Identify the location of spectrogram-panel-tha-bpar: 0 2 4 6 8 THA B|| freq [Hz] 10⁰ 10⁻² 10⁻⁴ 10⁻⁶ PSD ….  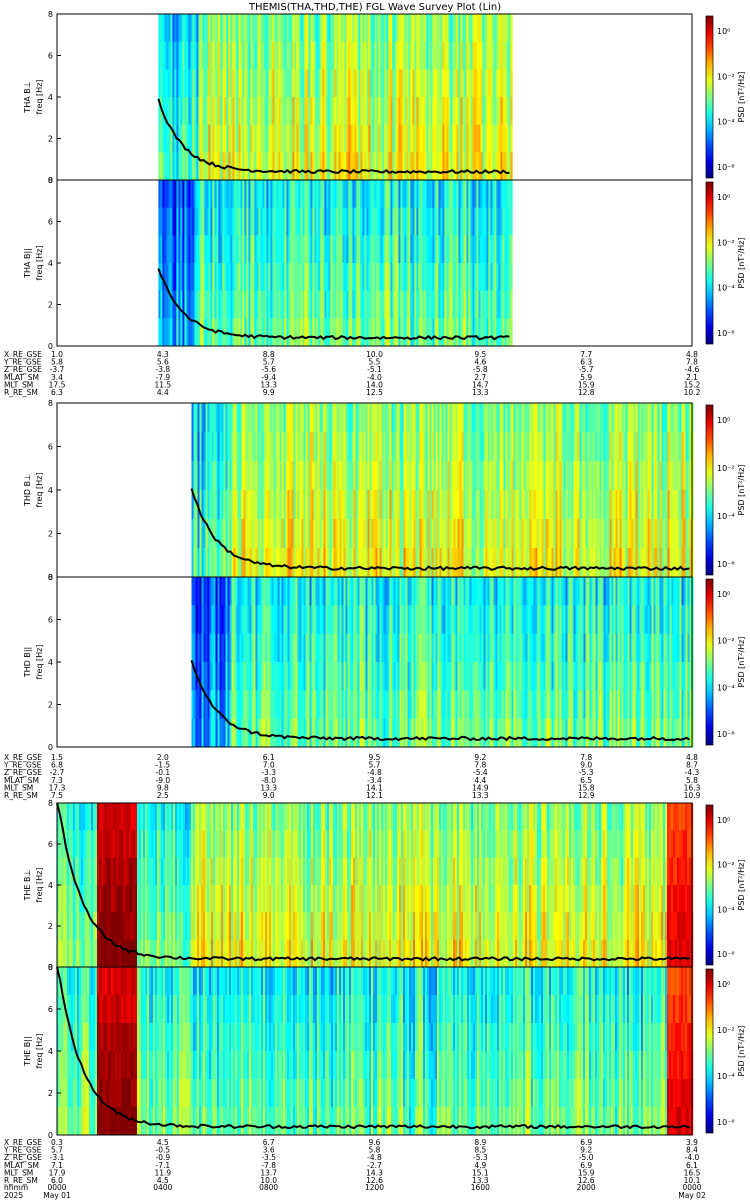
(384, 263).